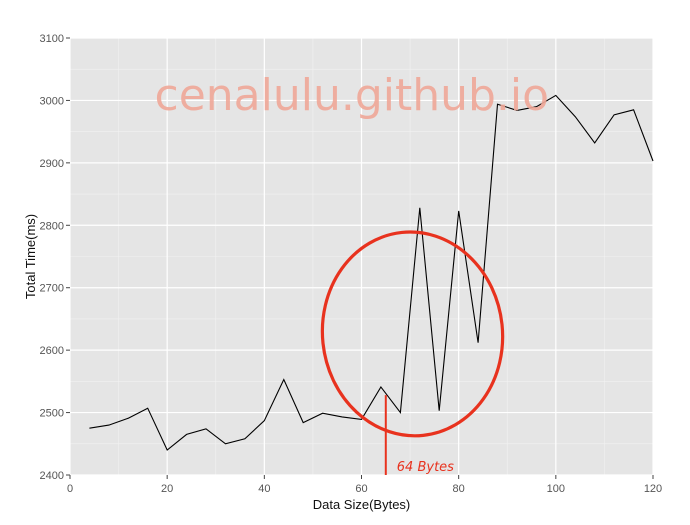 This screenshot has width=690, height=525. I want to click on x-tick-label: 80, so click(459, 489).